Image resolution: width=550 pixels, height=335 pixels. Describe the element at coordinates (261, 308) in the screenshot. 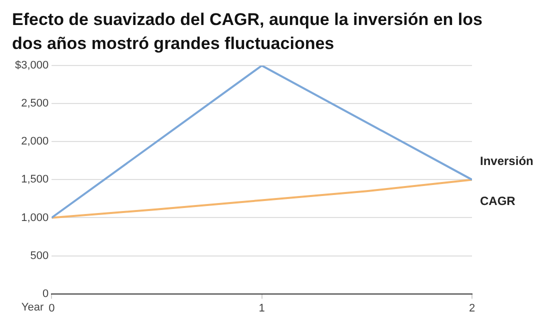

I see `x-tick-label: 1` at that location.